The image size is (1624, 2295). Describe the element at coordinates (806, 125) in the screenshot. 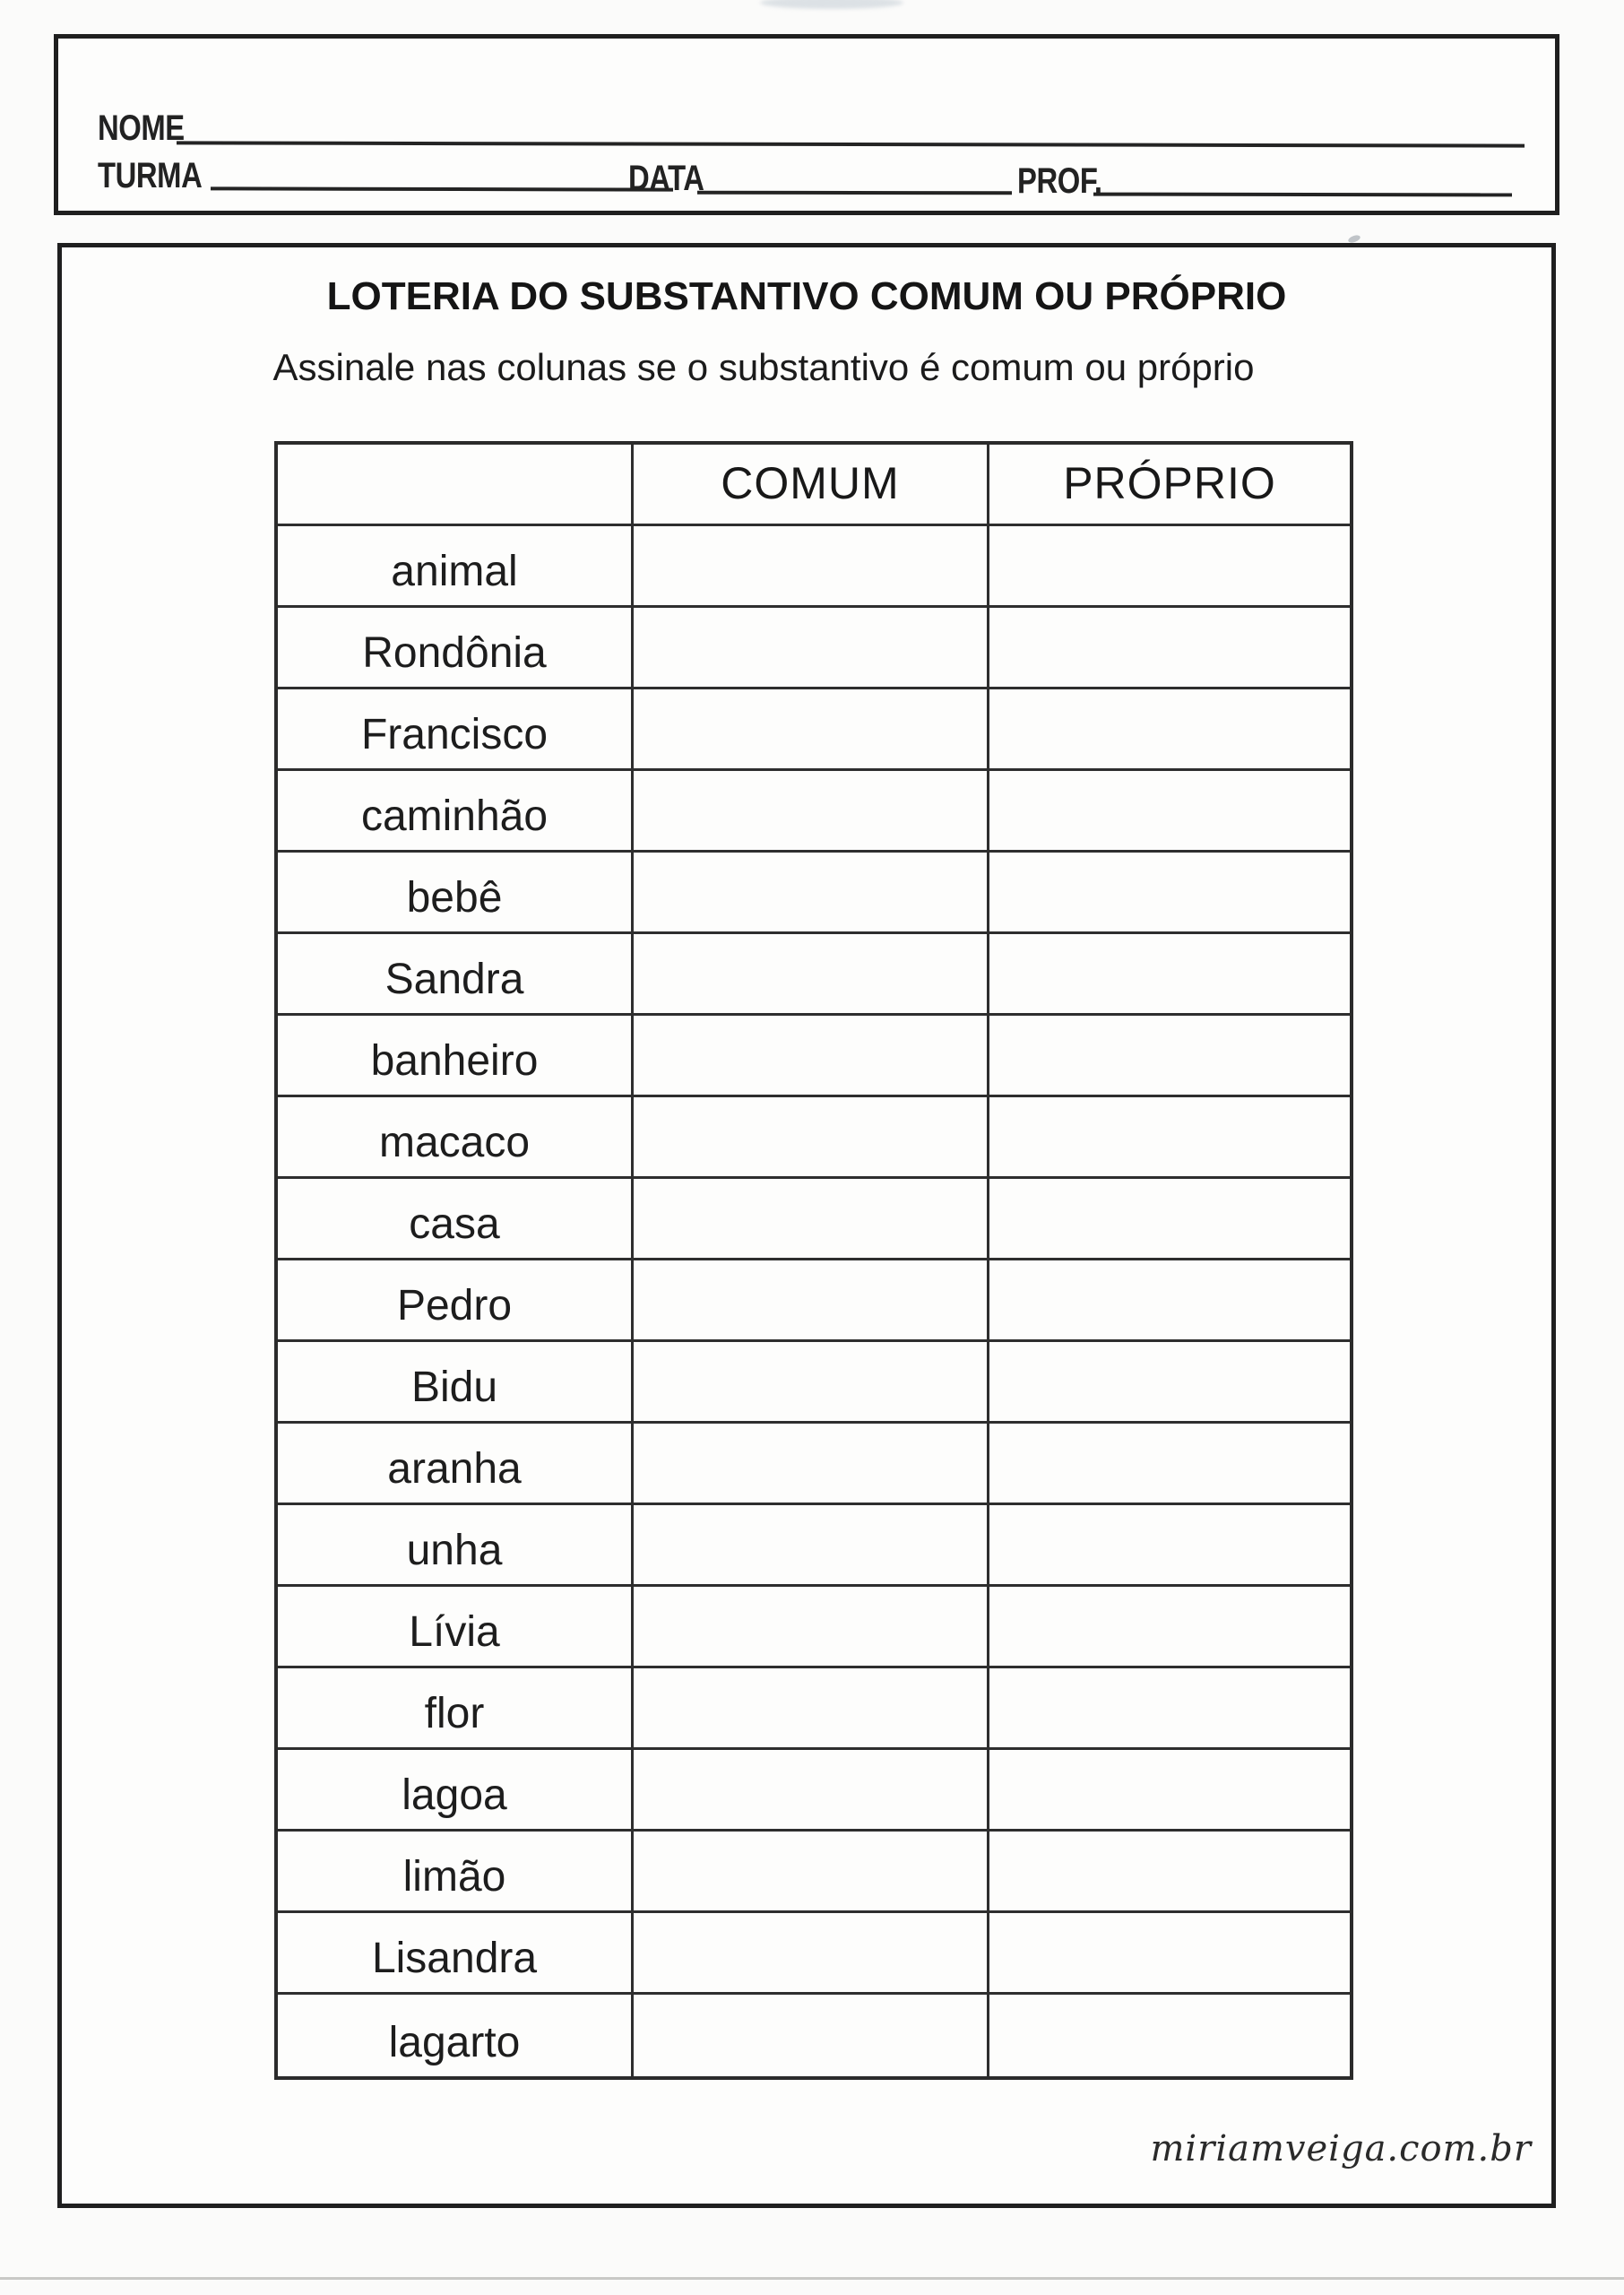

I see `student-info-box: NOME TURMA DATA PROF.` at that location.